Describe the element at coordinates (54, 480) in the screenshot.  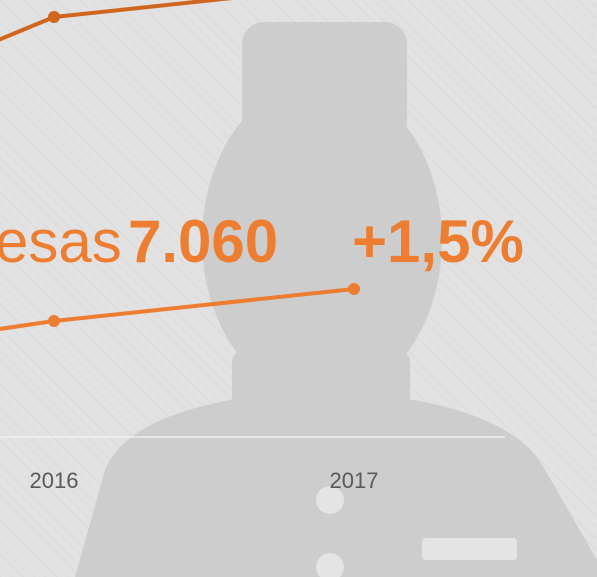
I see `x-tick-label: 2016` at that location.